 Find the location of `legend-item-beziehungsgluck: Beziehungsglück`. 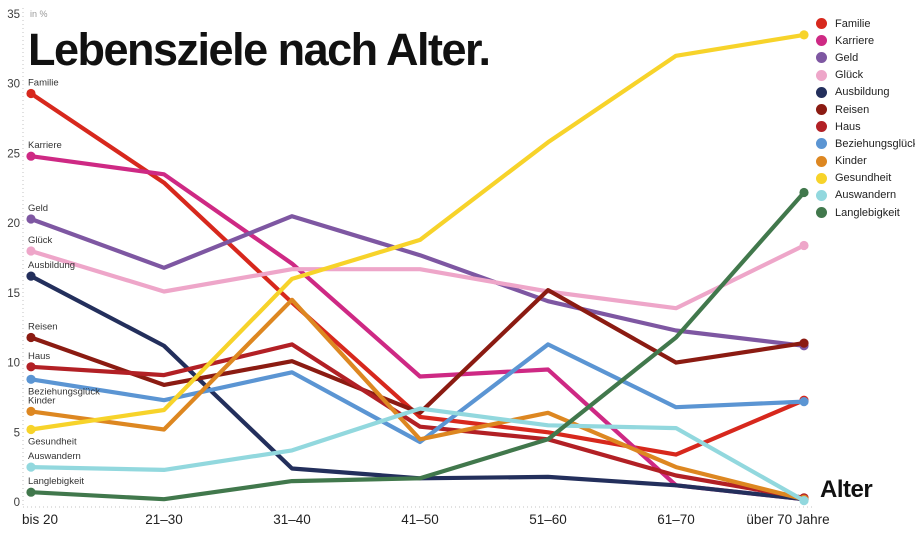

legend-item-beziehungsgluck: Beziehungsglück is located at coordinates (865, 143).